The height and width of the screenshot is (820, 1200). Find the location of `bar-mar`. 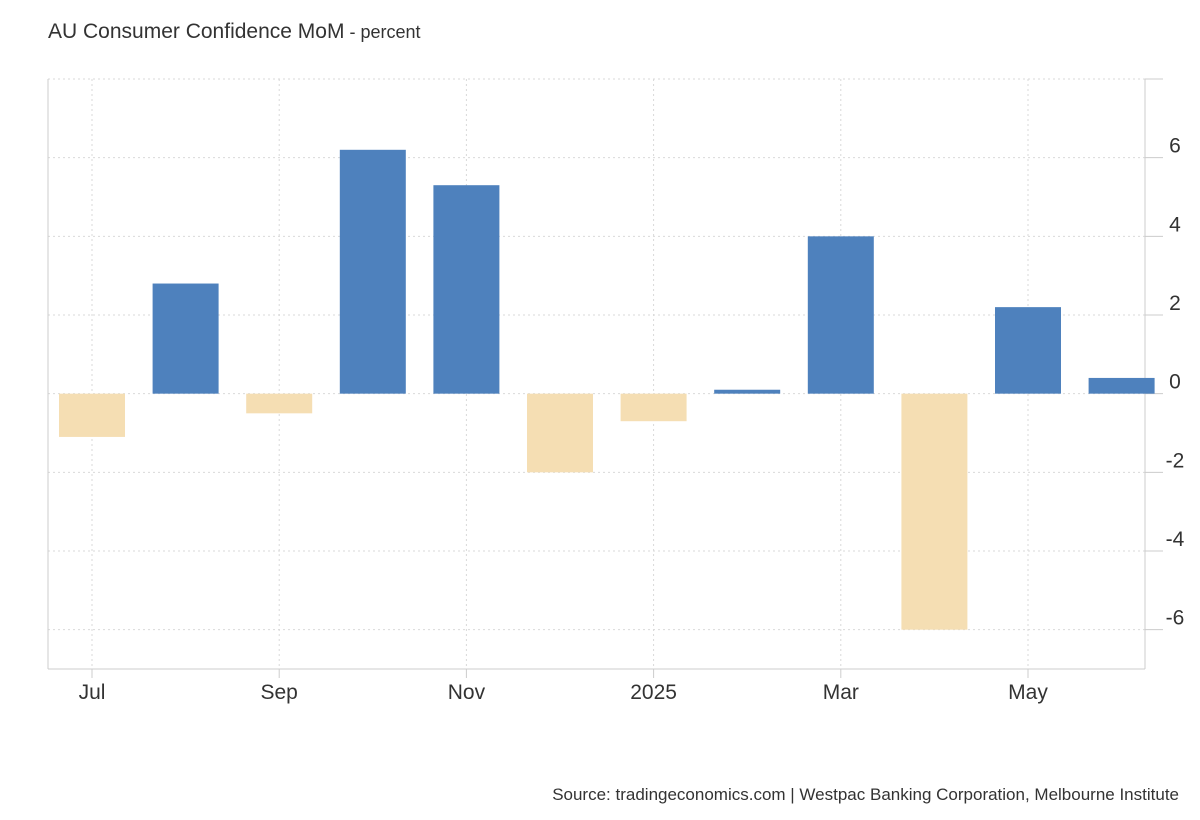

bar-mar is located at coordinates (840, 315).